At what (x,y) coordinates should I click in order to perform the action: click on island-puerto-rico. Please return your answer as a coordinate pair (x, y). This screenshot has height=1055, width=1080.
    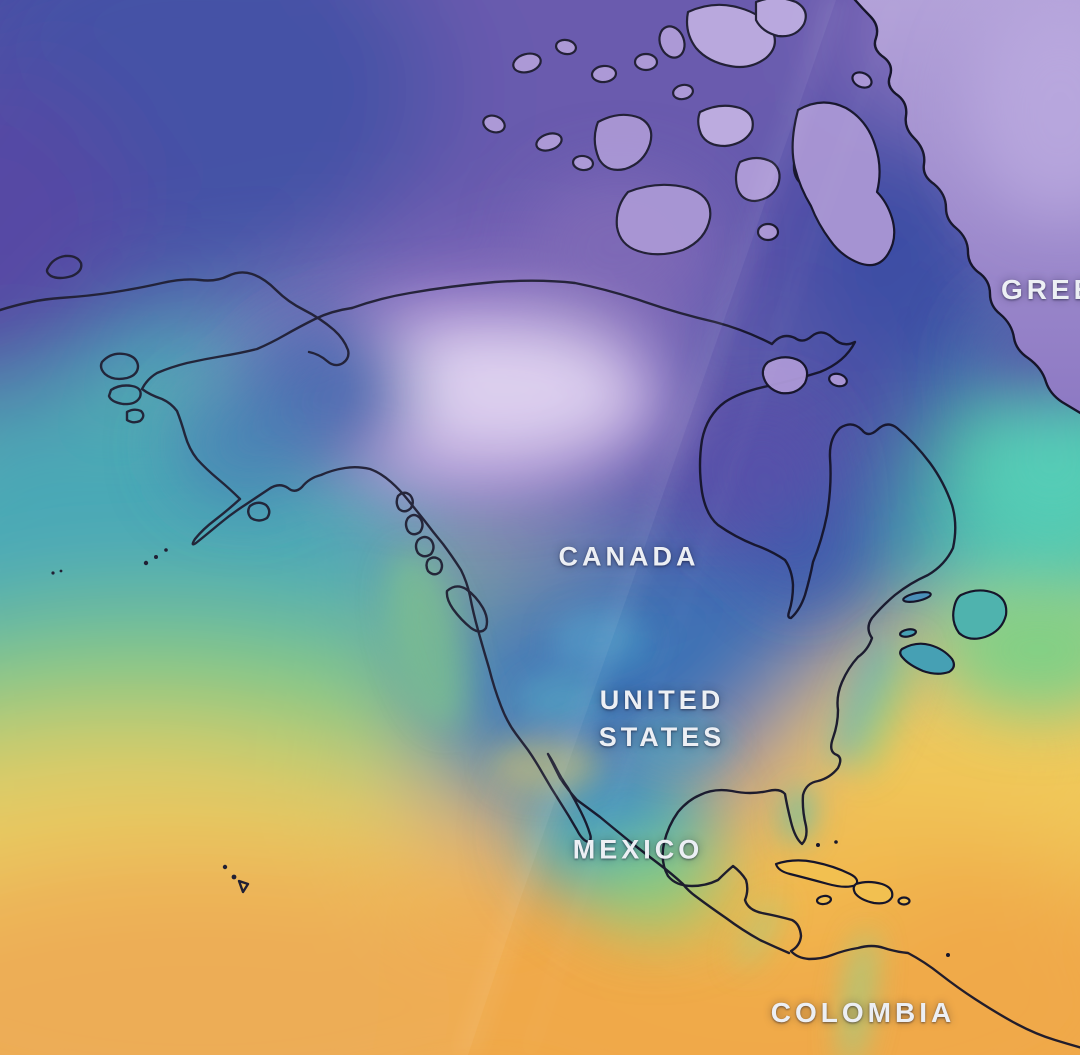
    Looking at the image, I should click on (904, 901).